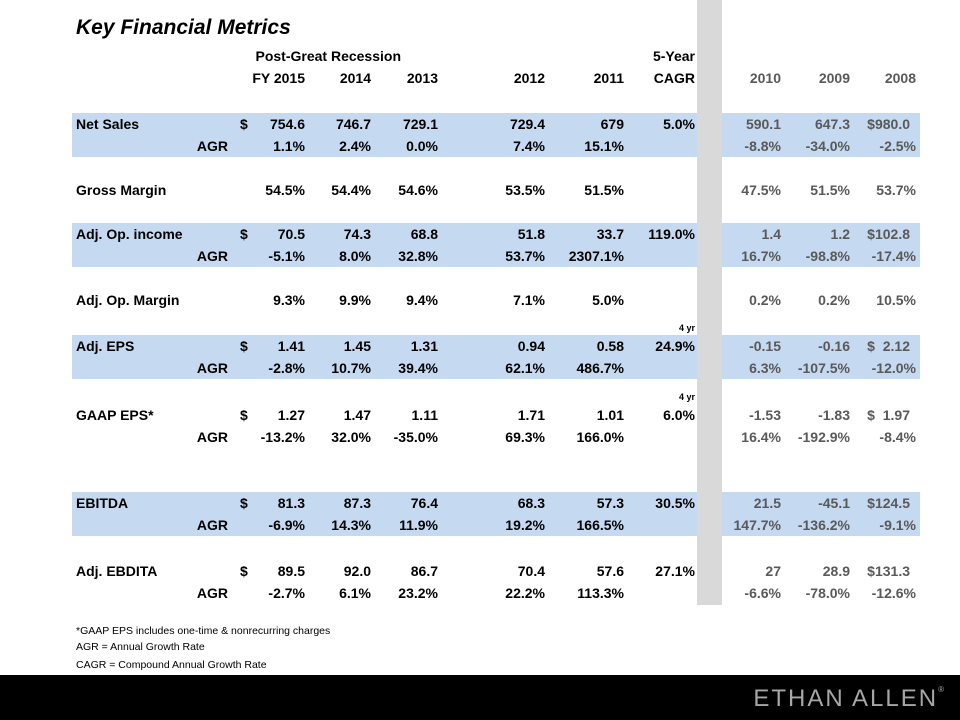 The height and width of the screenshot is (720, 960). What do you see at coordinates (418, 593) in the screenshot?
I see `table-cell: 23.2%` at bounding box center [418, 593].